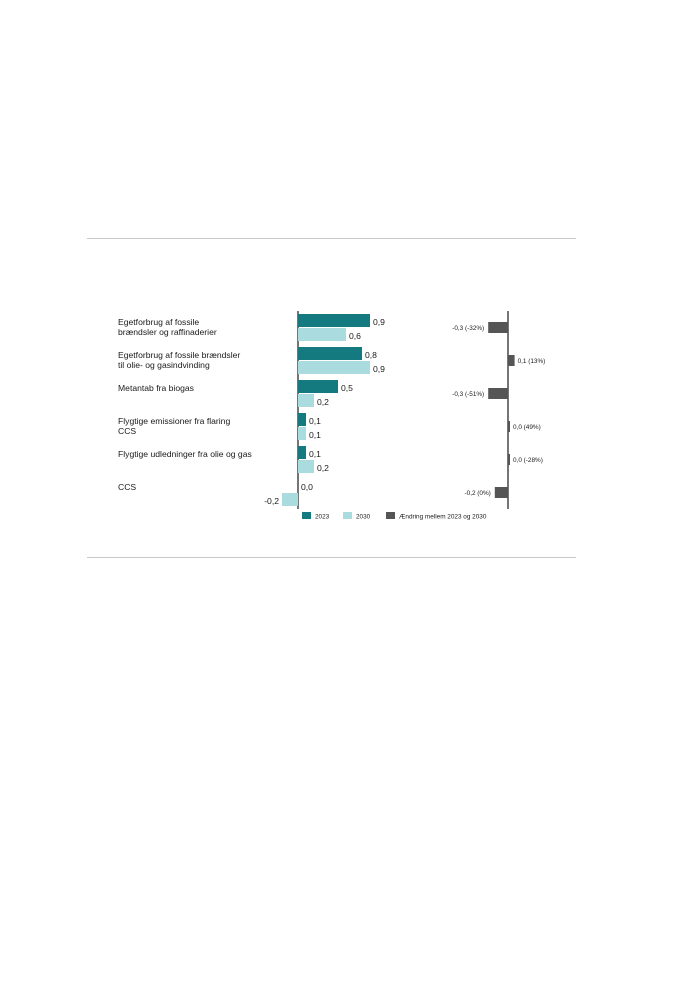 Image resolution: width=693 pixels, height=985 pixels. Describe the element at coordinates (371, 355) in the screenshot. I see `value-label-2023: 0,8` at that location.